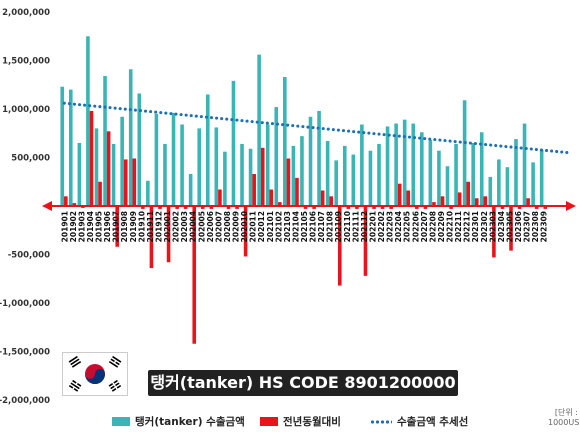 Image resolution: width=580 pixels, height=435 pixels. Describe the element at coordinates (47, 206) in the screenshot. I see `axis-arrow-left-icon` at that location.